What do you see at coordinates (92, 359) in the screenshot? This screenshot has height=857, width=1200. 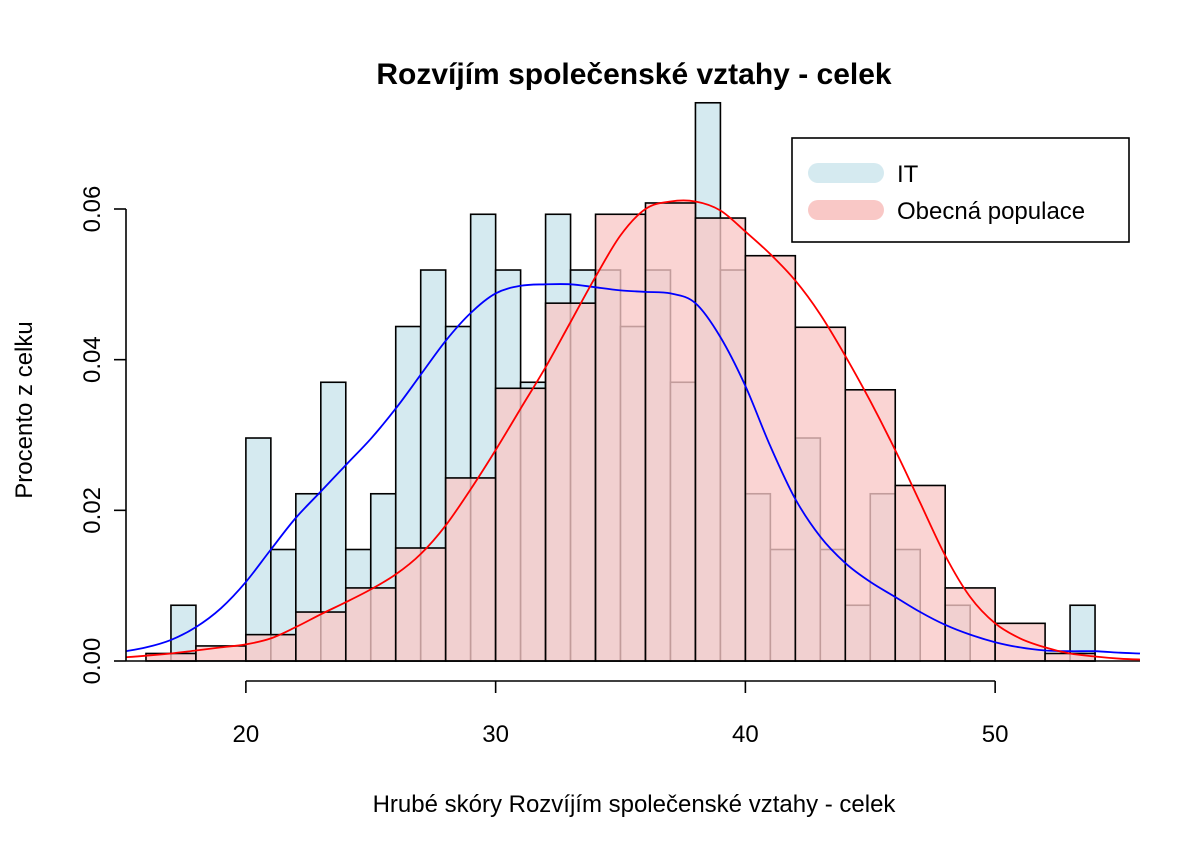 I see `y-tick-label-2: 0.04` at bounding box center [92, 359].